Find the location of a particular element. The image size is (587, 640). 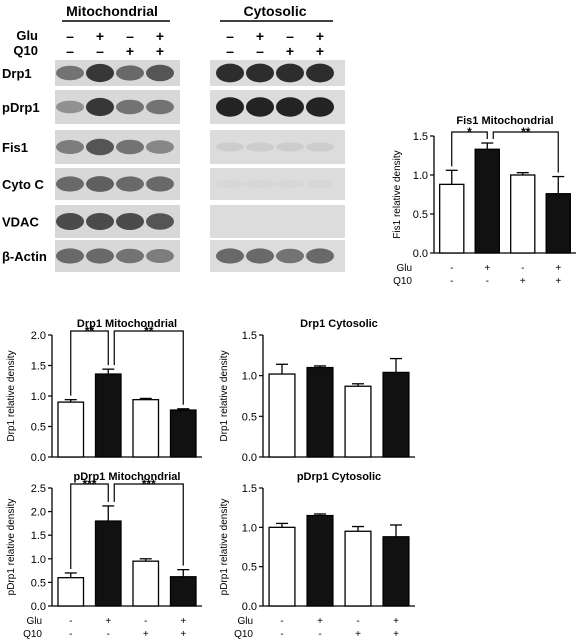

membrane-strip-cytosolic is located at coordinates (277, 221).